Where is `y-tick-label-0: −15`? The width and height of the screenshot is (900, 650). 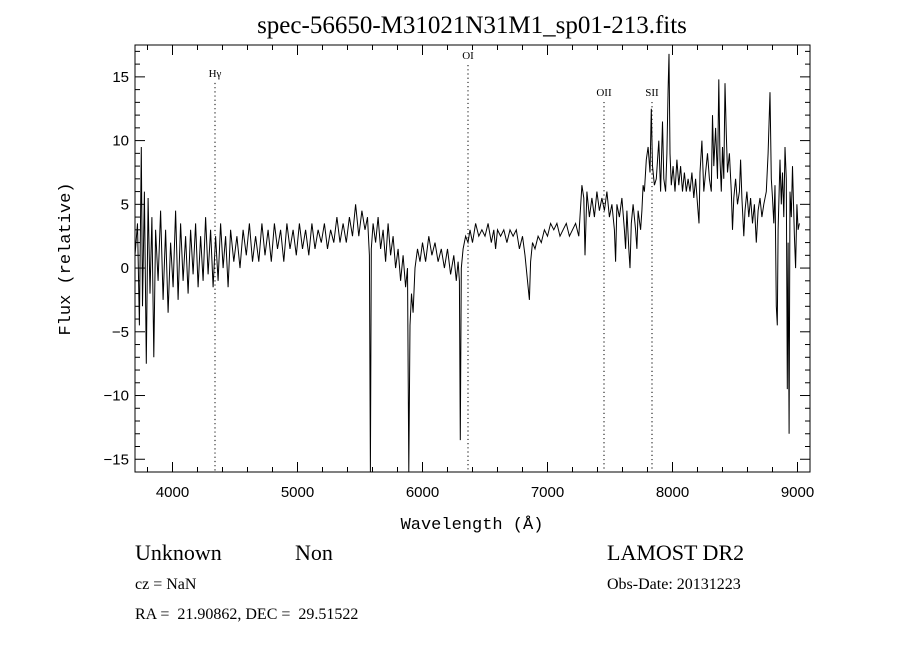 y-tick-label-0: −15 is located at coordinates (116, 459).